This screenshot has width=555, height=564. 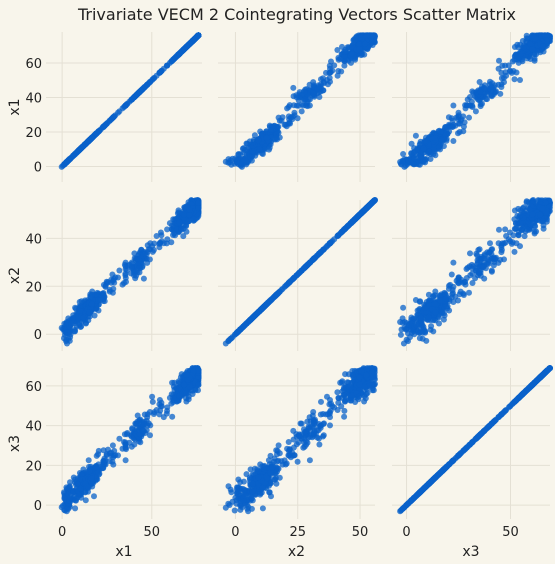 I want to click on panel-x2-vs-x3, so click(x=472, y=274).